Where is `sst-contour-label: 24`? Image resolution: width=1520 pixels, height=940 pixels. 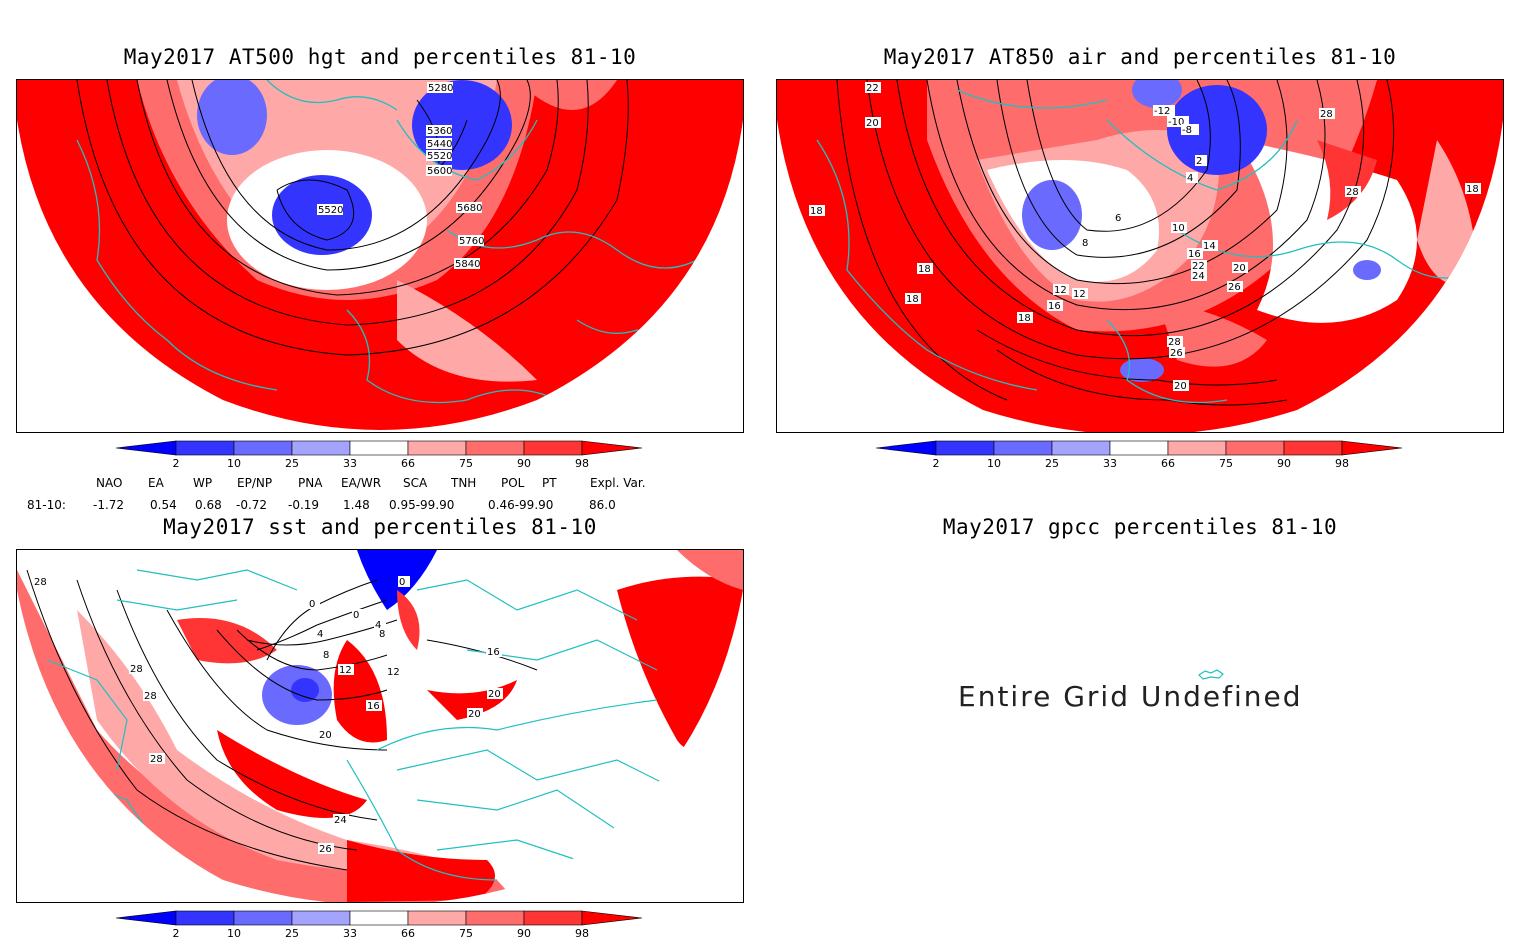 sst-contour-label: 24 is located at coordinates (340, 820).